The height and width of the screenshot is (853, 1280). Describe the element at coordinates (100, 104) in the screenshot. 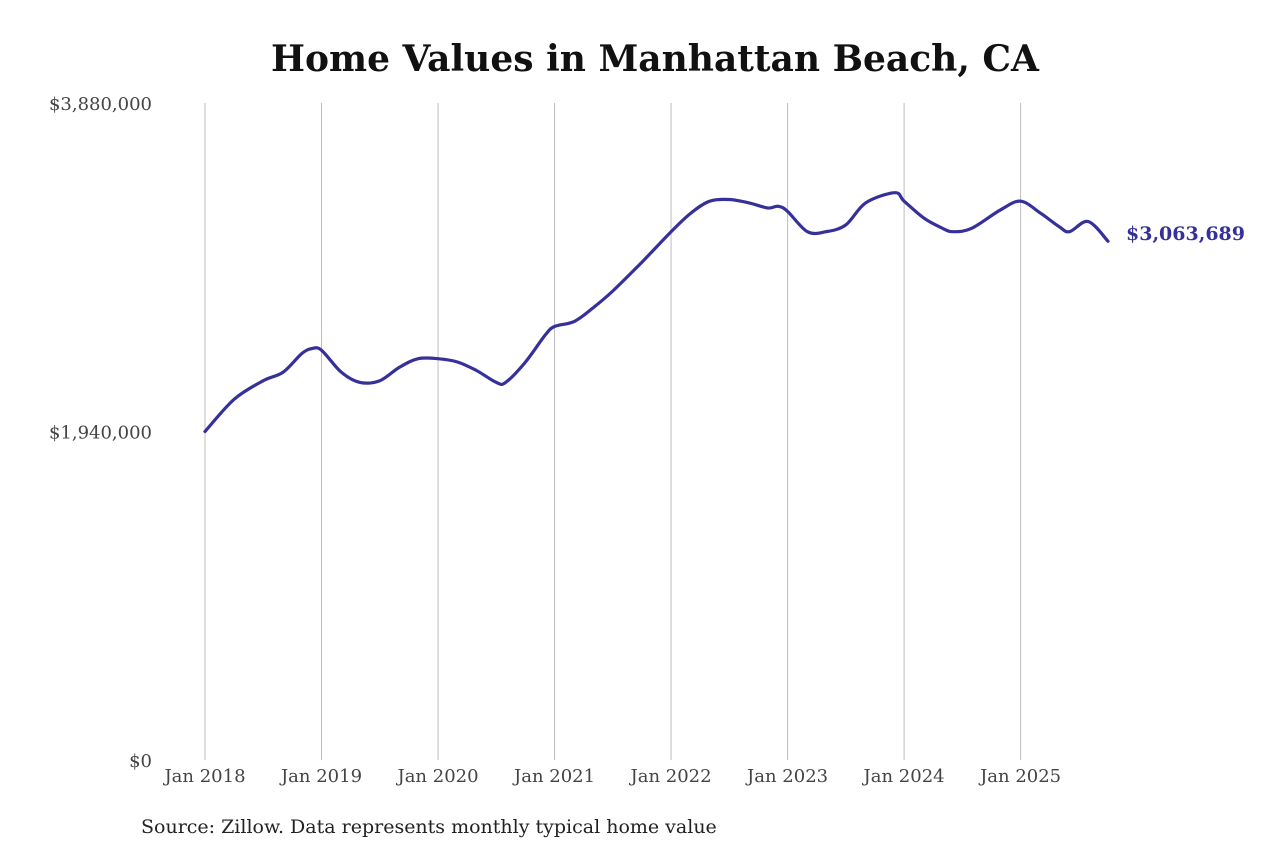

I see `y-tick-label: $3,880,000` at that location.